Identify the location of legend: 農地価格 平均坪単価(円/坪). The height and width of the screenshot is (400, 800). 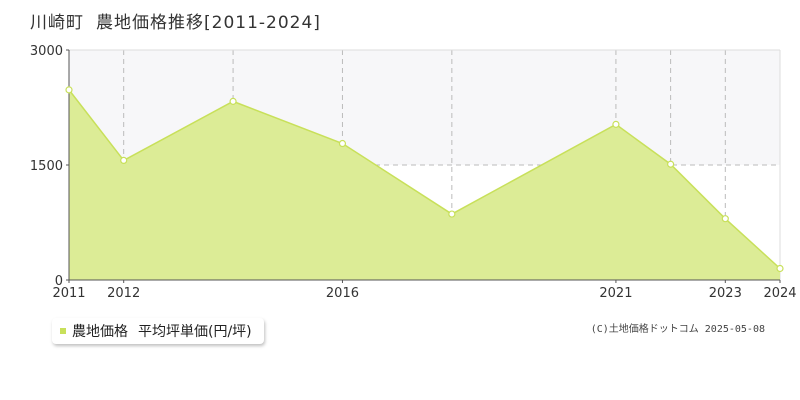
(158, 331).